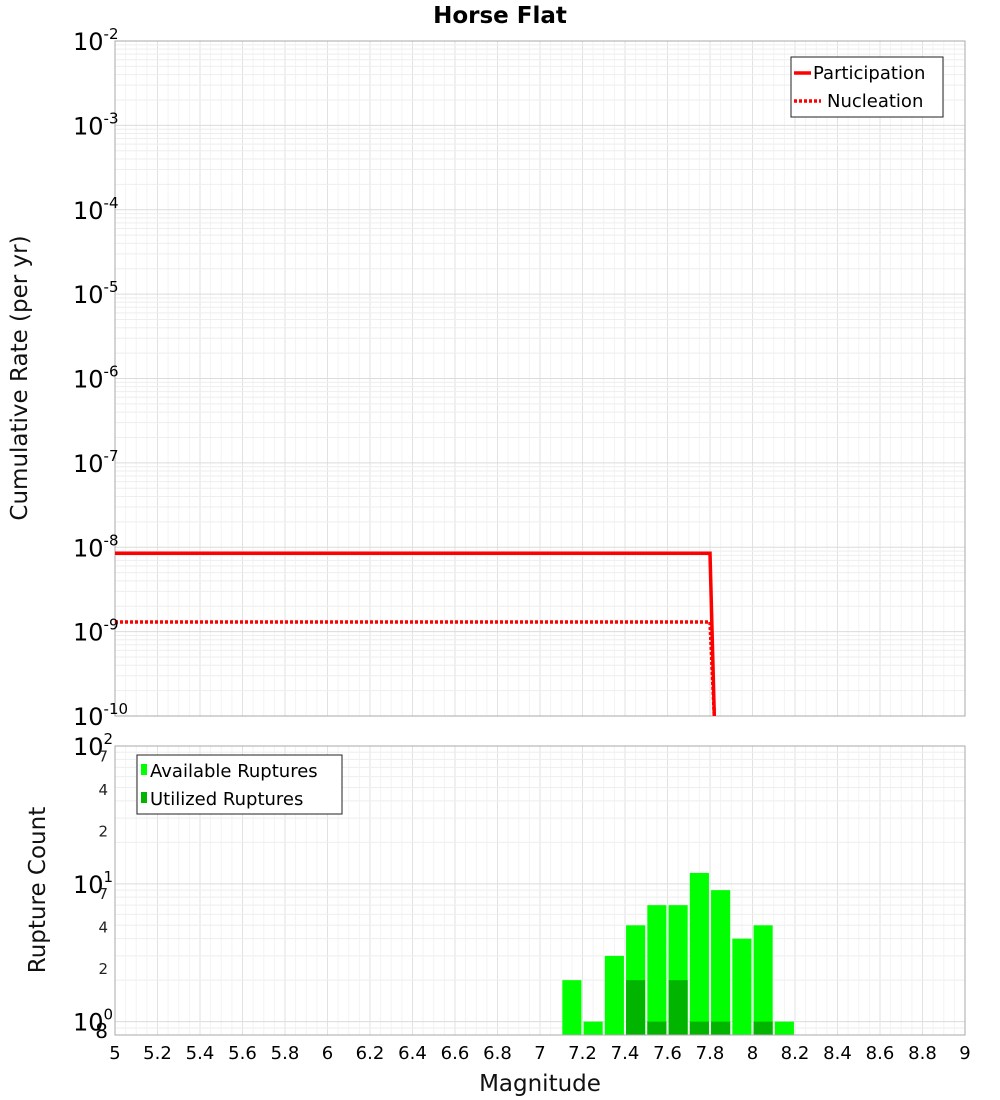 The image size is (1000, 1100). I want to click on bottom-legend: Available Ruptures Utilized Ruptures, so click(239, 784).